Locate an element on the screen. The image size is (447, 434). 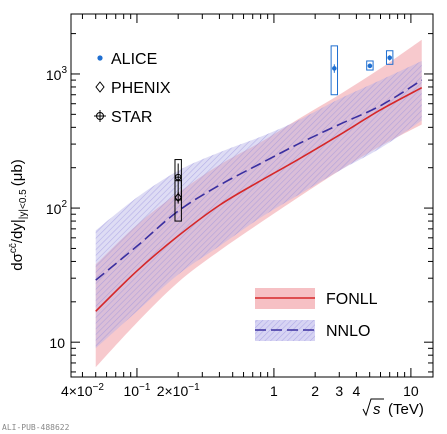
x-axis-title-unit: (TeV) is located at coordinates (406, 409).